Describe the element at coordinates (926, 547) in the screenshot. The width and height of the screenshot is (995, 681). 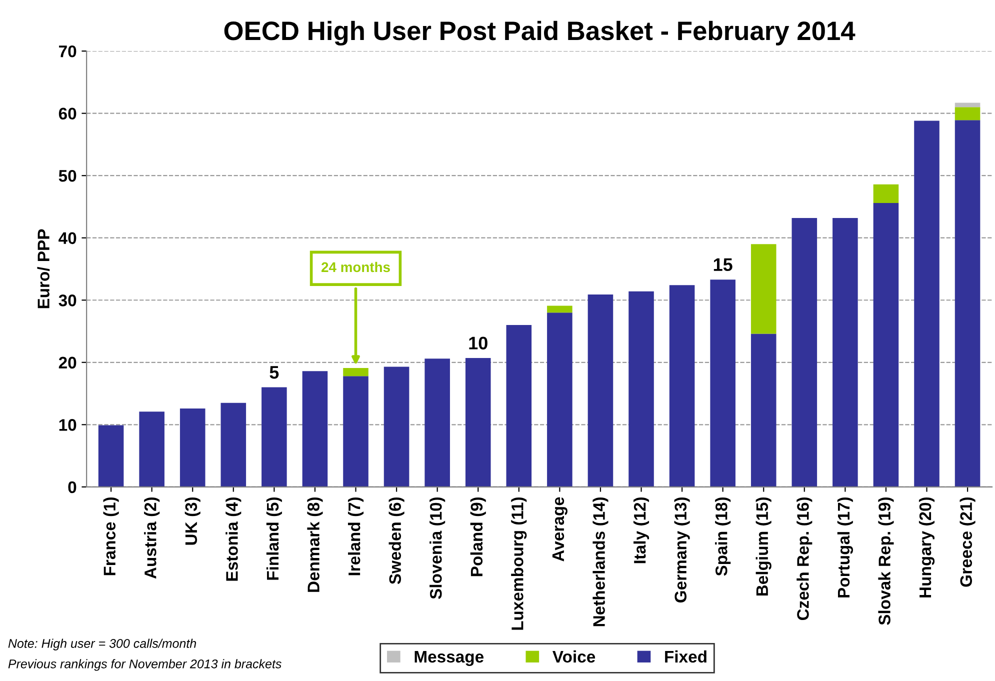
I see `x-tick-label: Hungary (20)` at that location.